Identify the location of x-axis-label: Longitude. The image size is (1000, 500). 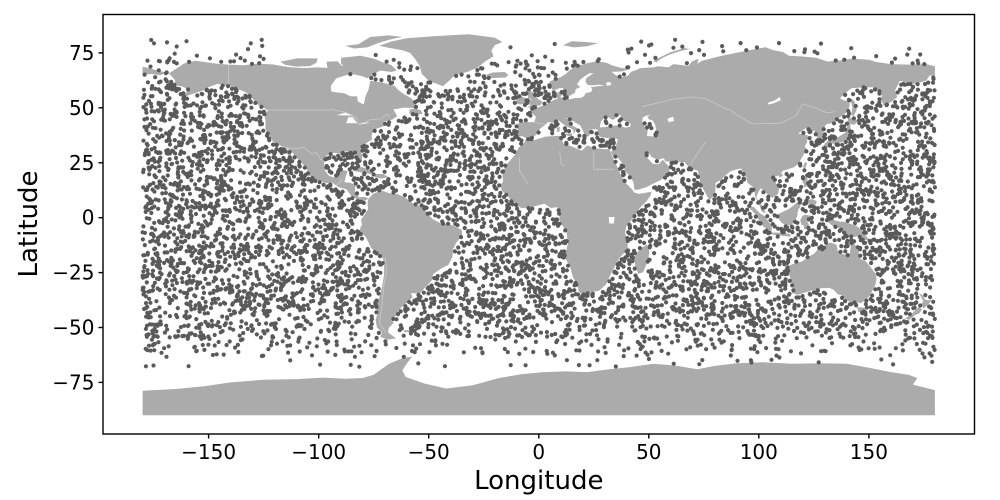
(538, 481).